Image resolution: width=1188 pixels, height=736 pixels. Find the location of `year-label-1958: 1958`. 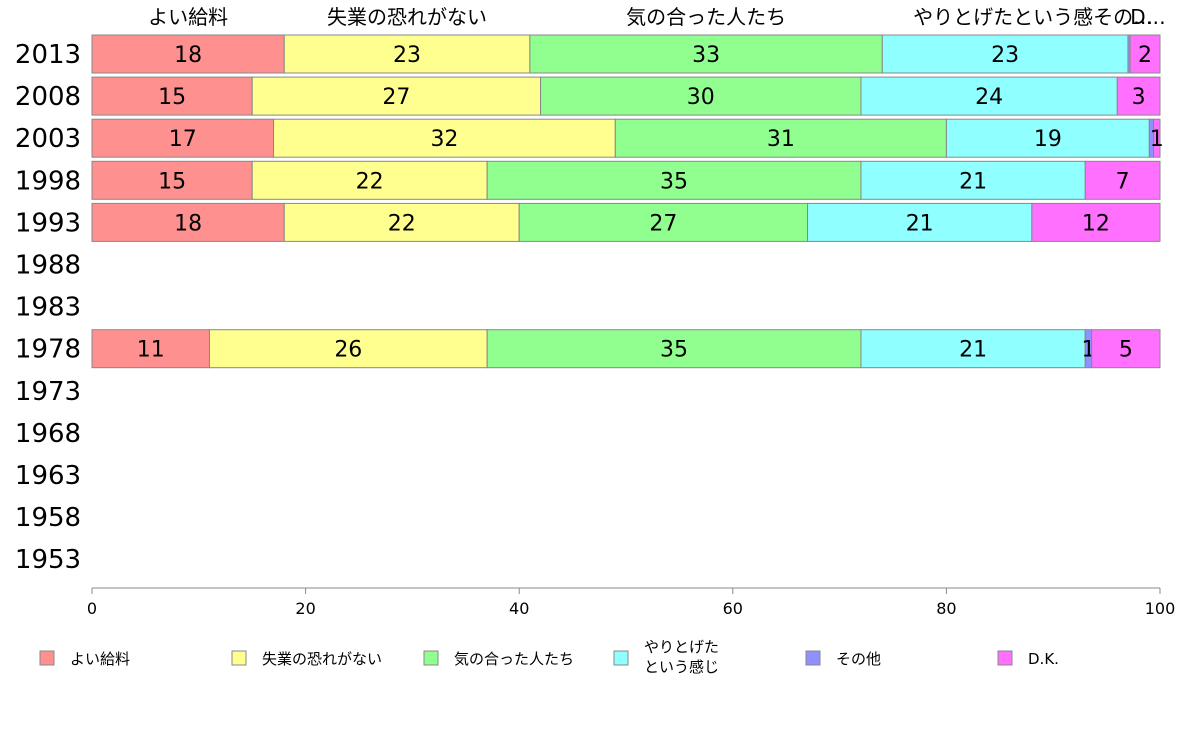

year-label-1958: 1958 is located at coordinates (48, 518).